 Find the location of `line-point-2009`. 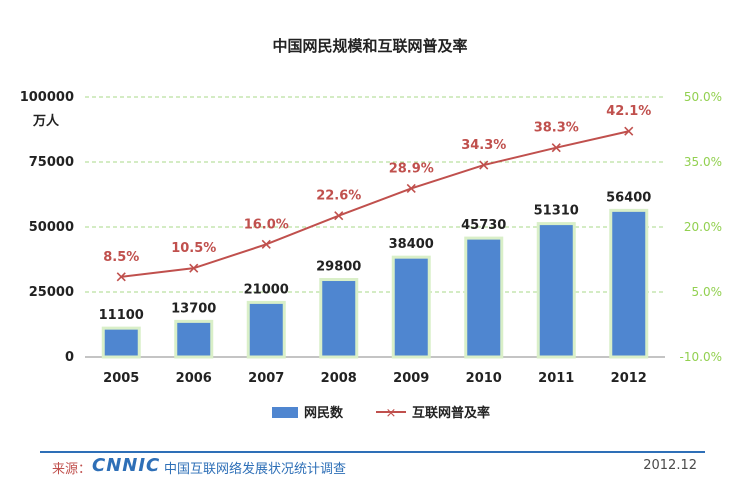

line-point-2009 is located at coordinates (411, 188).